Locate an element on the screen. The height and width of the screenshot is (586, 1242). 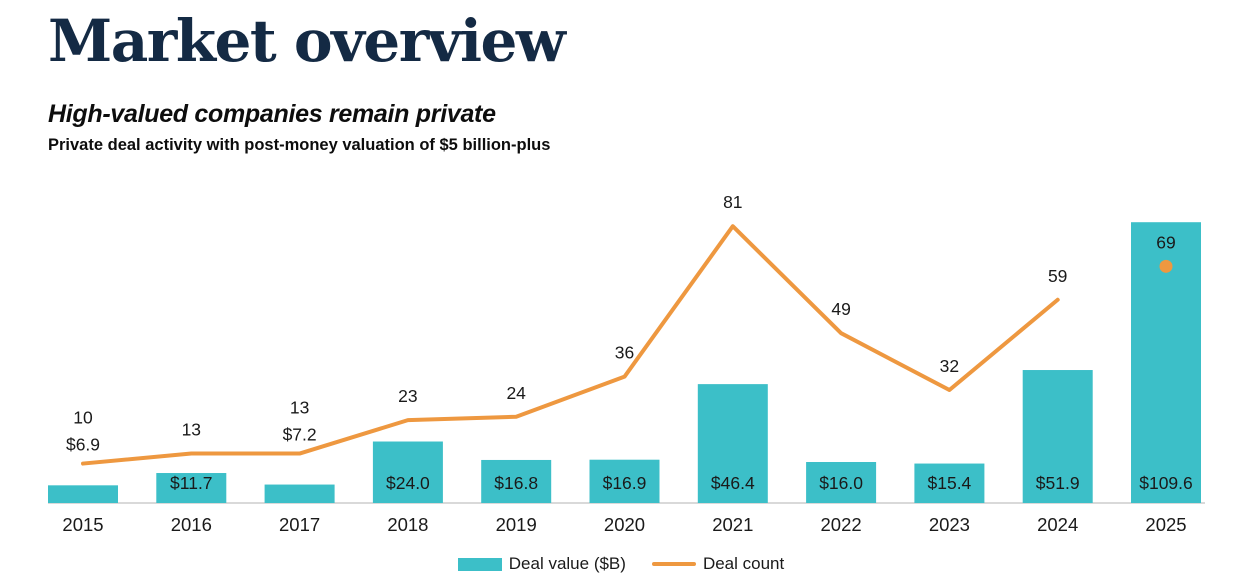
x-axis-label-2017: 2017 is located at coordinates (299, 524).